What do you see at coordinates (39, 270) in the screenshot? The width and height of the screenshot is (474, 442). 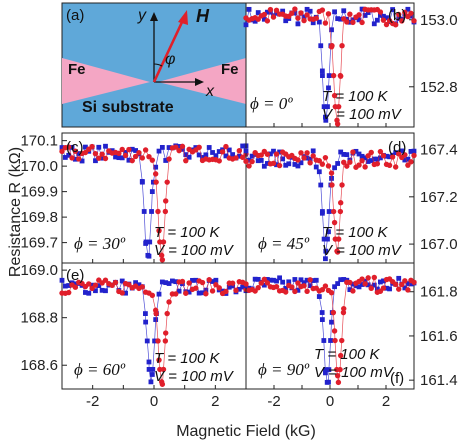 I see `y-tick-label: 169.0` at bounding box center [39, 270].